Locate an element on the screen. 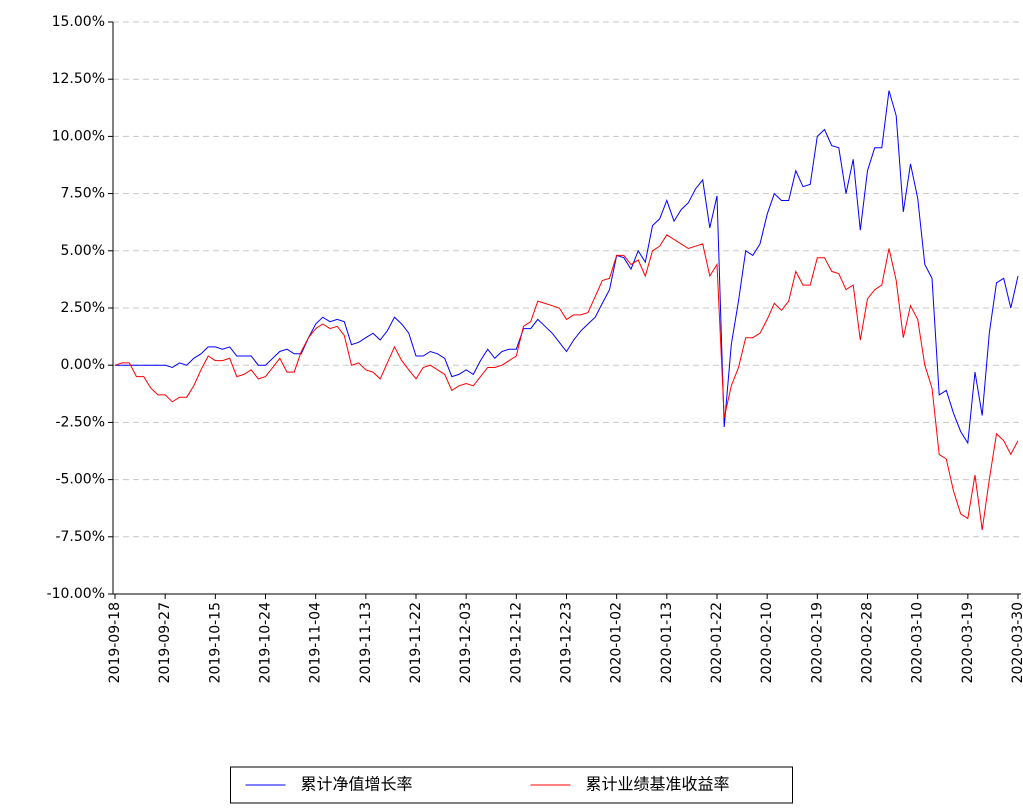 The width and height of the screenshot is (1023, 811). legend-label: 累计净值增长率 is located at coordinates (357, 784).